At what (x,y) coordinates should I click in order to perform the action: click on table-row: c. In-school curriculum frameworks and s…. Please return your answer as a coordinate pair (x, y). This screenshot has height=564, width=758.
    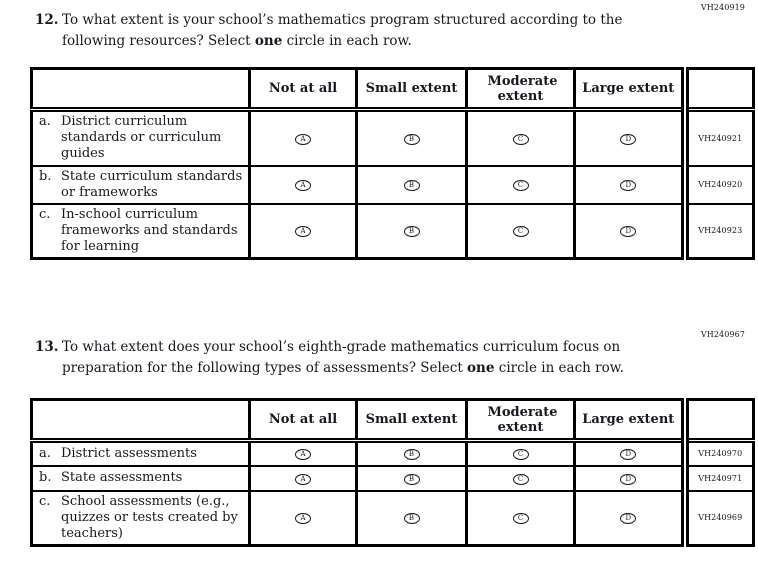
    Looking at the image, I should click on (392, 230).